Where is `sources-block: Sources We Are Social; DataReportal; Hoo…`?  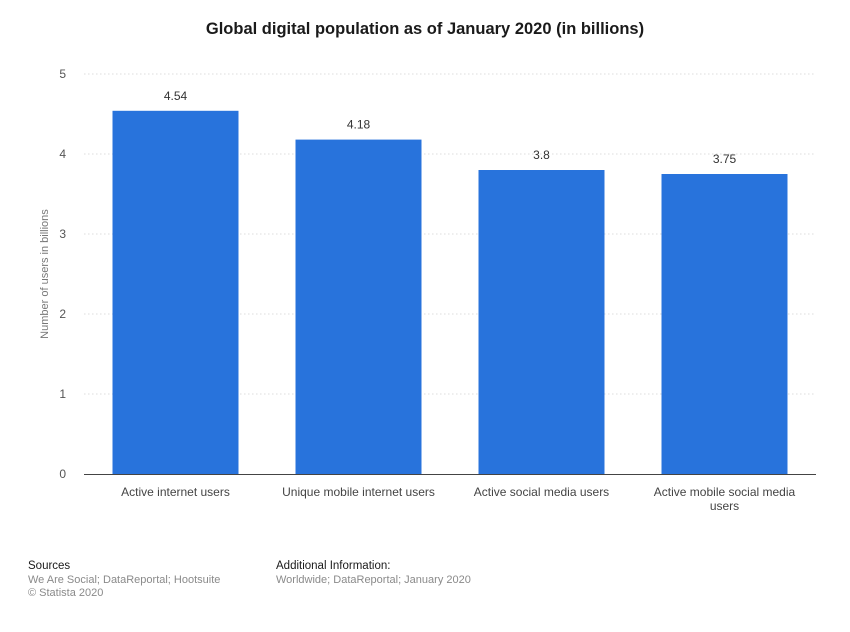 sources-block: Sources We Are Social; DataReportal; Hoo… is located at coordinates (124, 580).